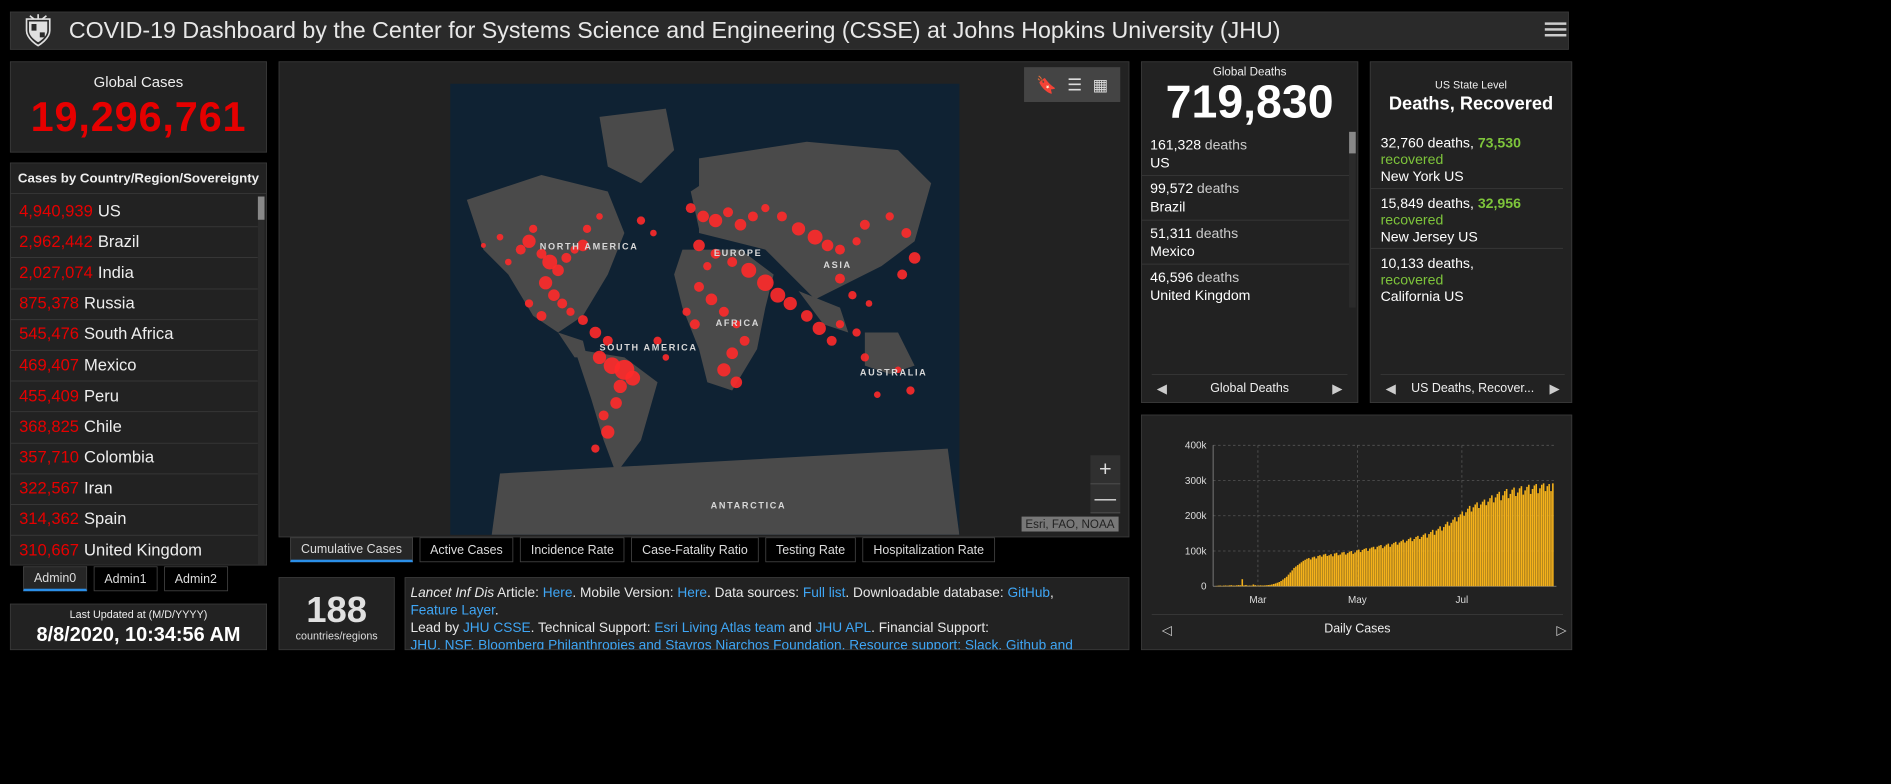 This screenshot has width=1891, height=784. Describe the element at coordinates (695, 550) in the screenshot. I see `map-tab-case-fatality-ratio: Case-Fatality Ratio` at that location.